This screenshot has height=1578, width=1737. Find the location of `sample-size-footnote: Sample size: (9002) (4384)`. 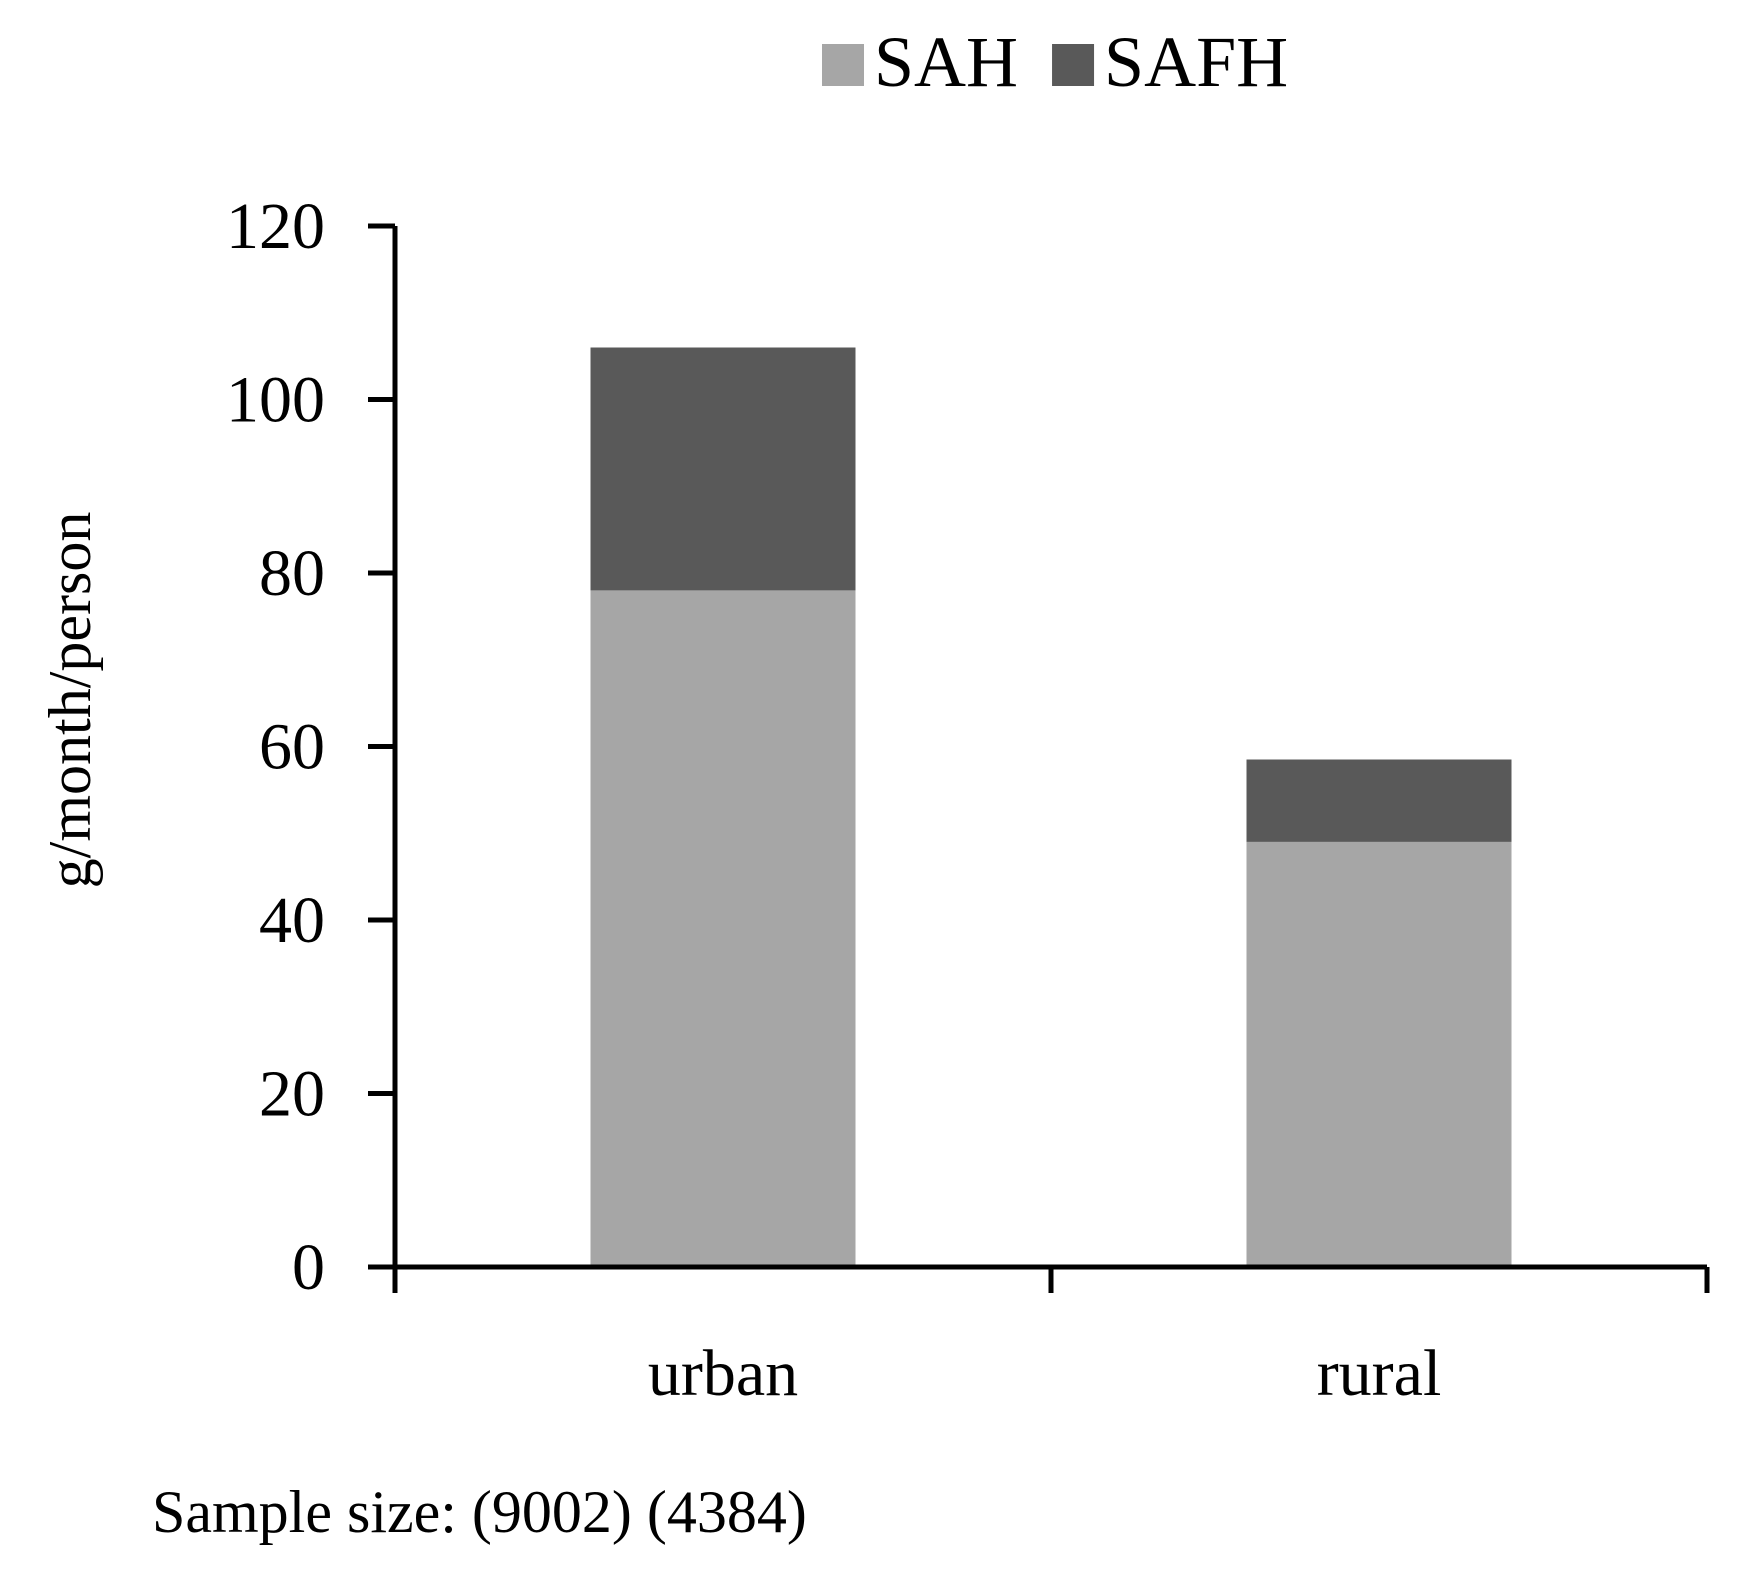

sample-size-footnote: Sample size: (9002) (4384) is located at coordinates (479, 1512).